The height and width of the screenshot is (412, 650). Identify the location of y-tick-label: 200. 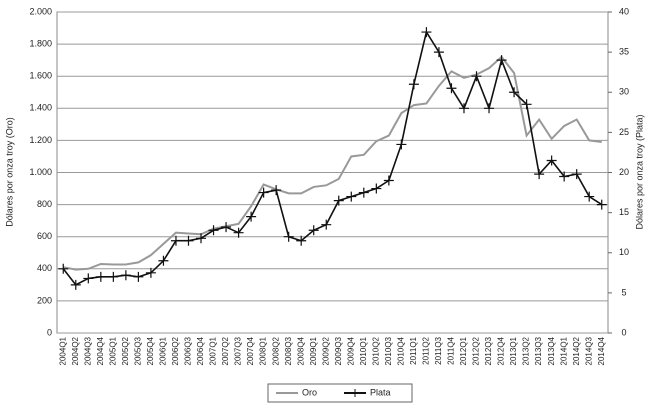
(44, 300).